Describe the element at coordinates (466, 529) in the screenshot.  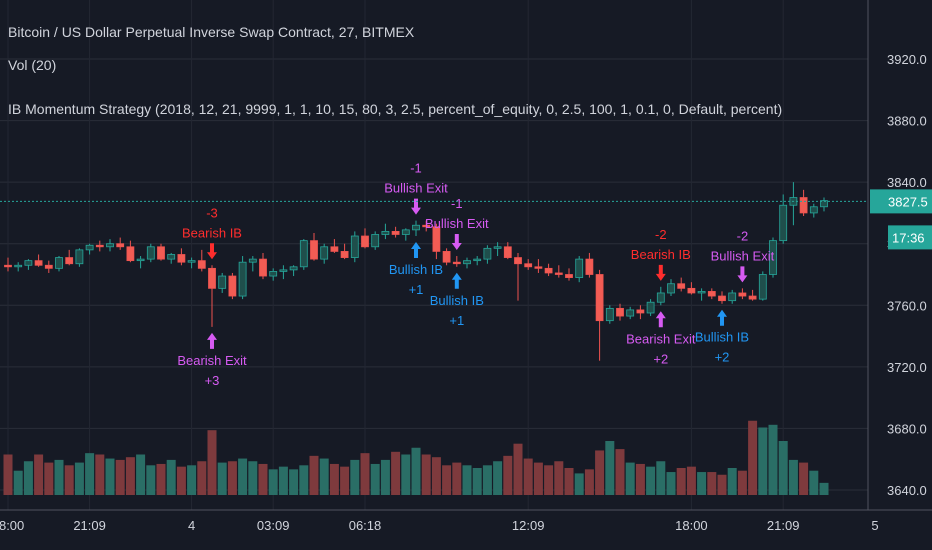
I see `time-axis: 18:00 21:09 4 03:09 06:18 12:09 18:00 21:09 5` at that location.